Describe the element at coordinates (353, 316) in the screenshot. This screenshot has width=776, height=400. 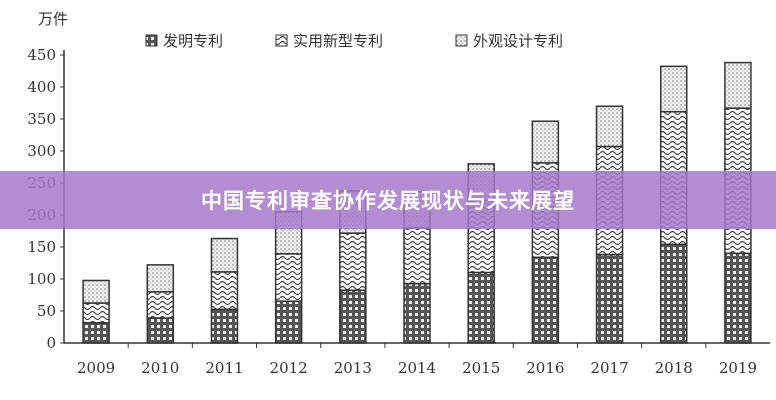
I see `bar-segment-发明专利-2013` at that location.